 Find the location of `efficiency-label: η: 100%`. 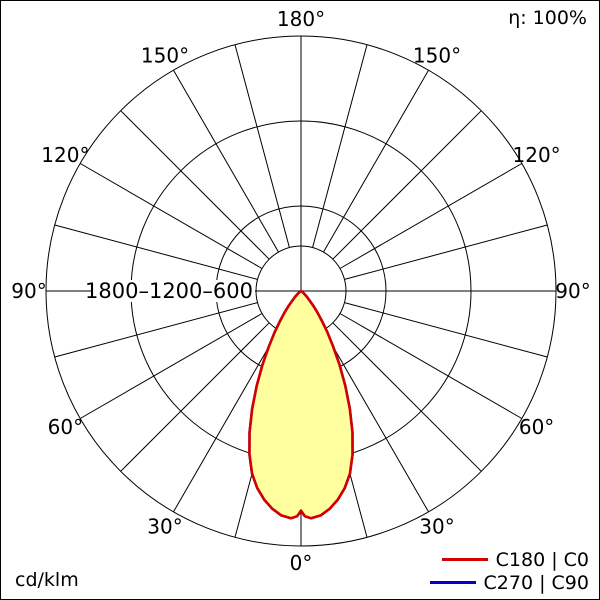

efficiency-label: η: 100% is located at coordinates (547, 18).